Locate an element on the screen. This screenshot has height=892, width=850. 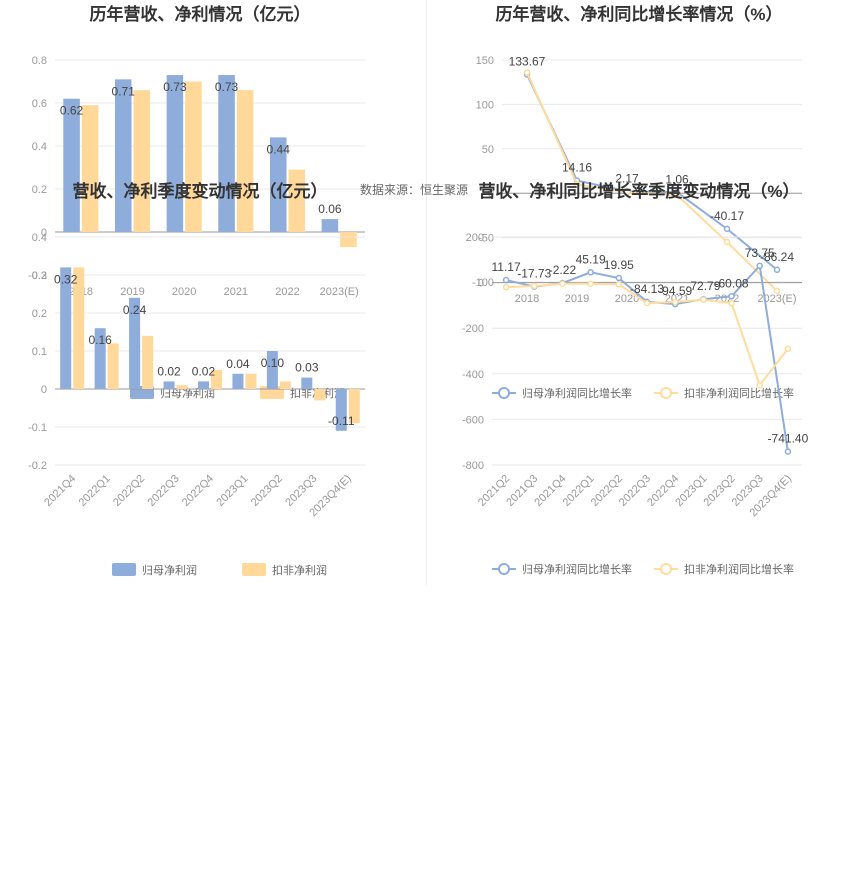
legend: 归母净利润 扣非净利润 is located at coordinates (219, 570).